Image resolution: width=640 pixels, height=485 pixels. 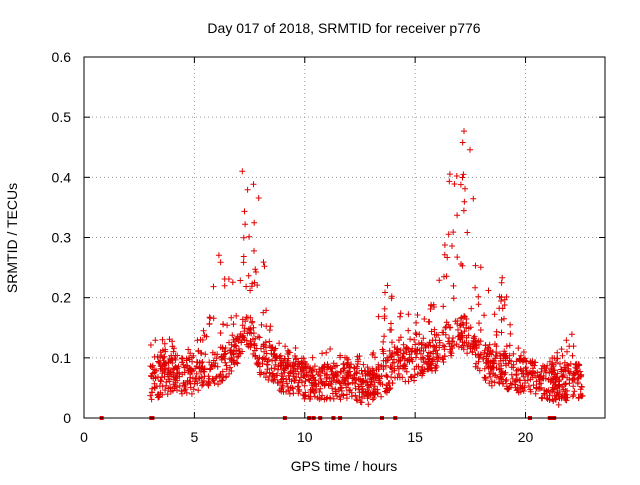 What do you see at coordinates (62, 177) in the screenshot?
I see `y-tick-label: 0.4` at bounding box center [62, 177].